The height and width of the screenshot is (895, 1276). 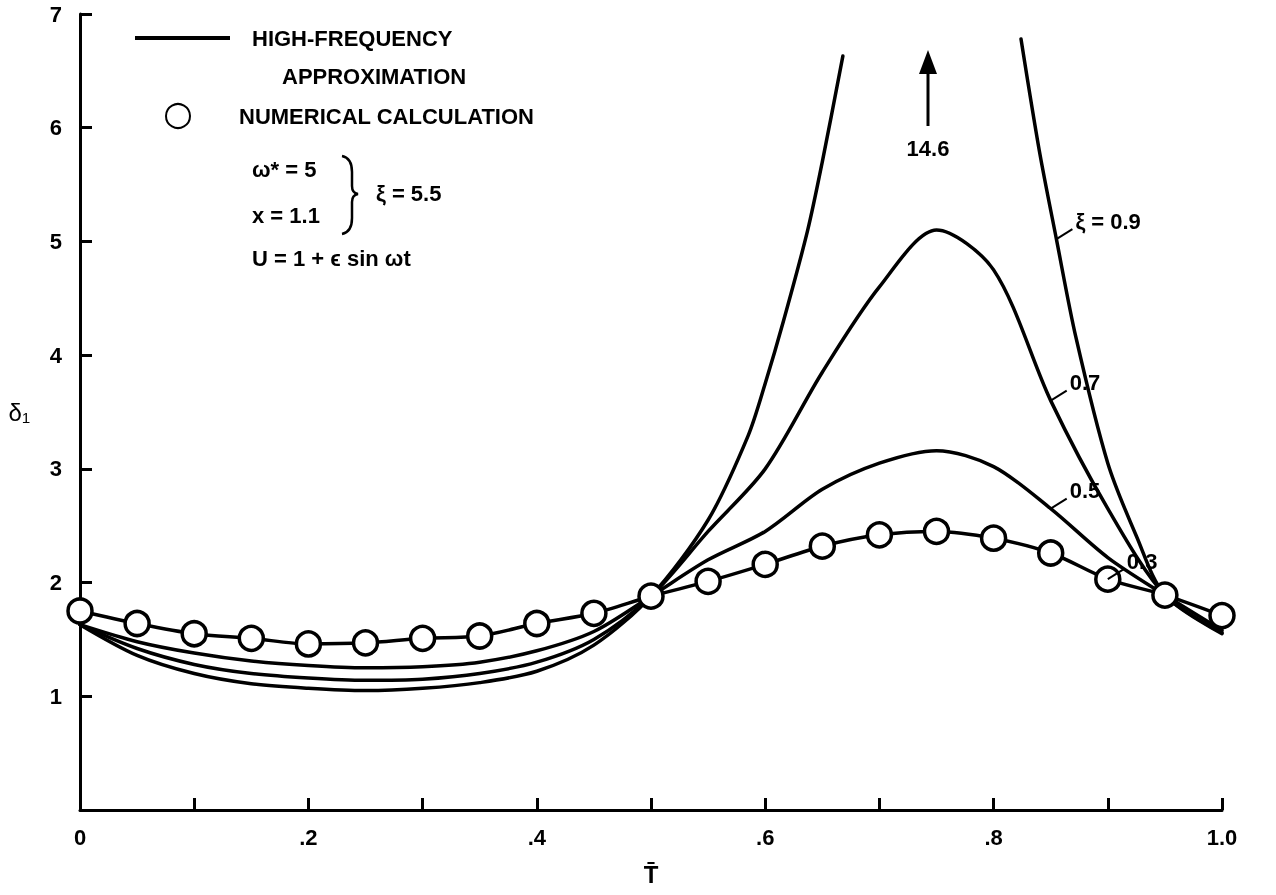 I want to click on annotation: x = 1.1, so click(x=286, y=215).